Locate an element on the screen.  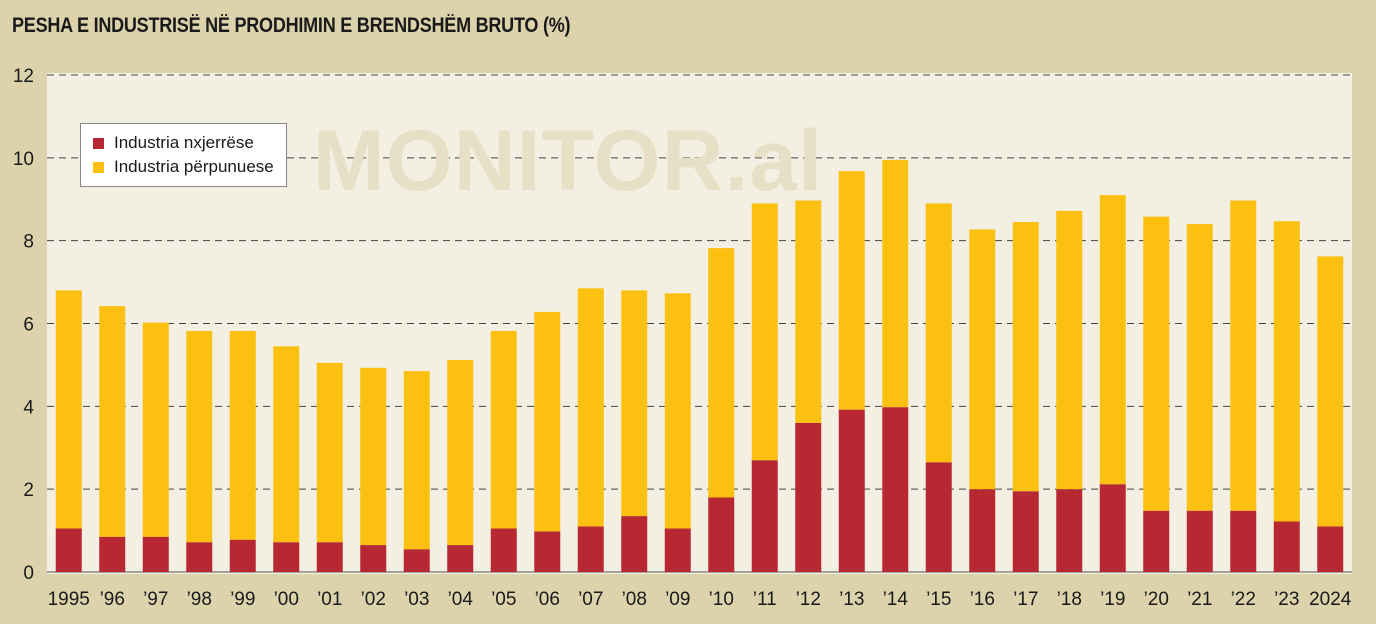
x-tick-label: ’20 is located at coordinates (1156, 599).